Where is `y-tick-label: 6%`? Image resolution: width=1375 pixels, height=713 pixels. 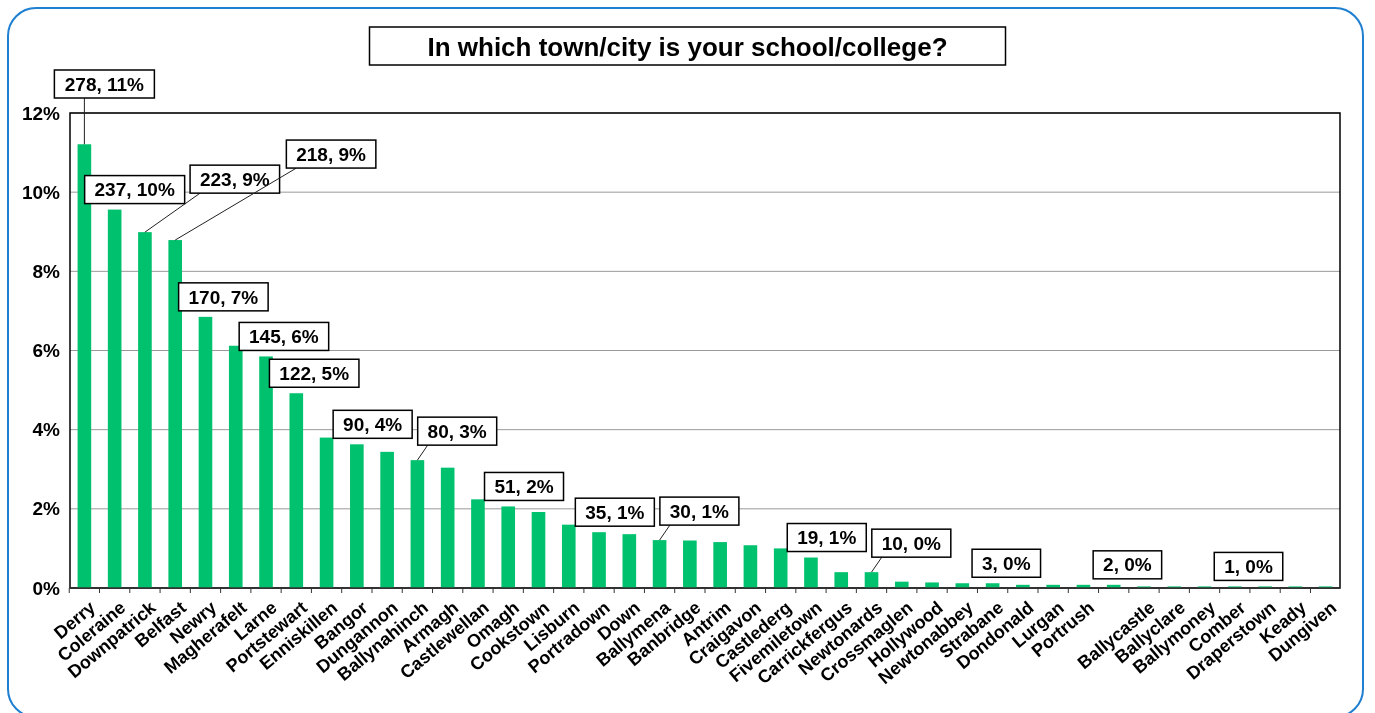 y-tick-label: 6% is located at coordinates (46, 351).